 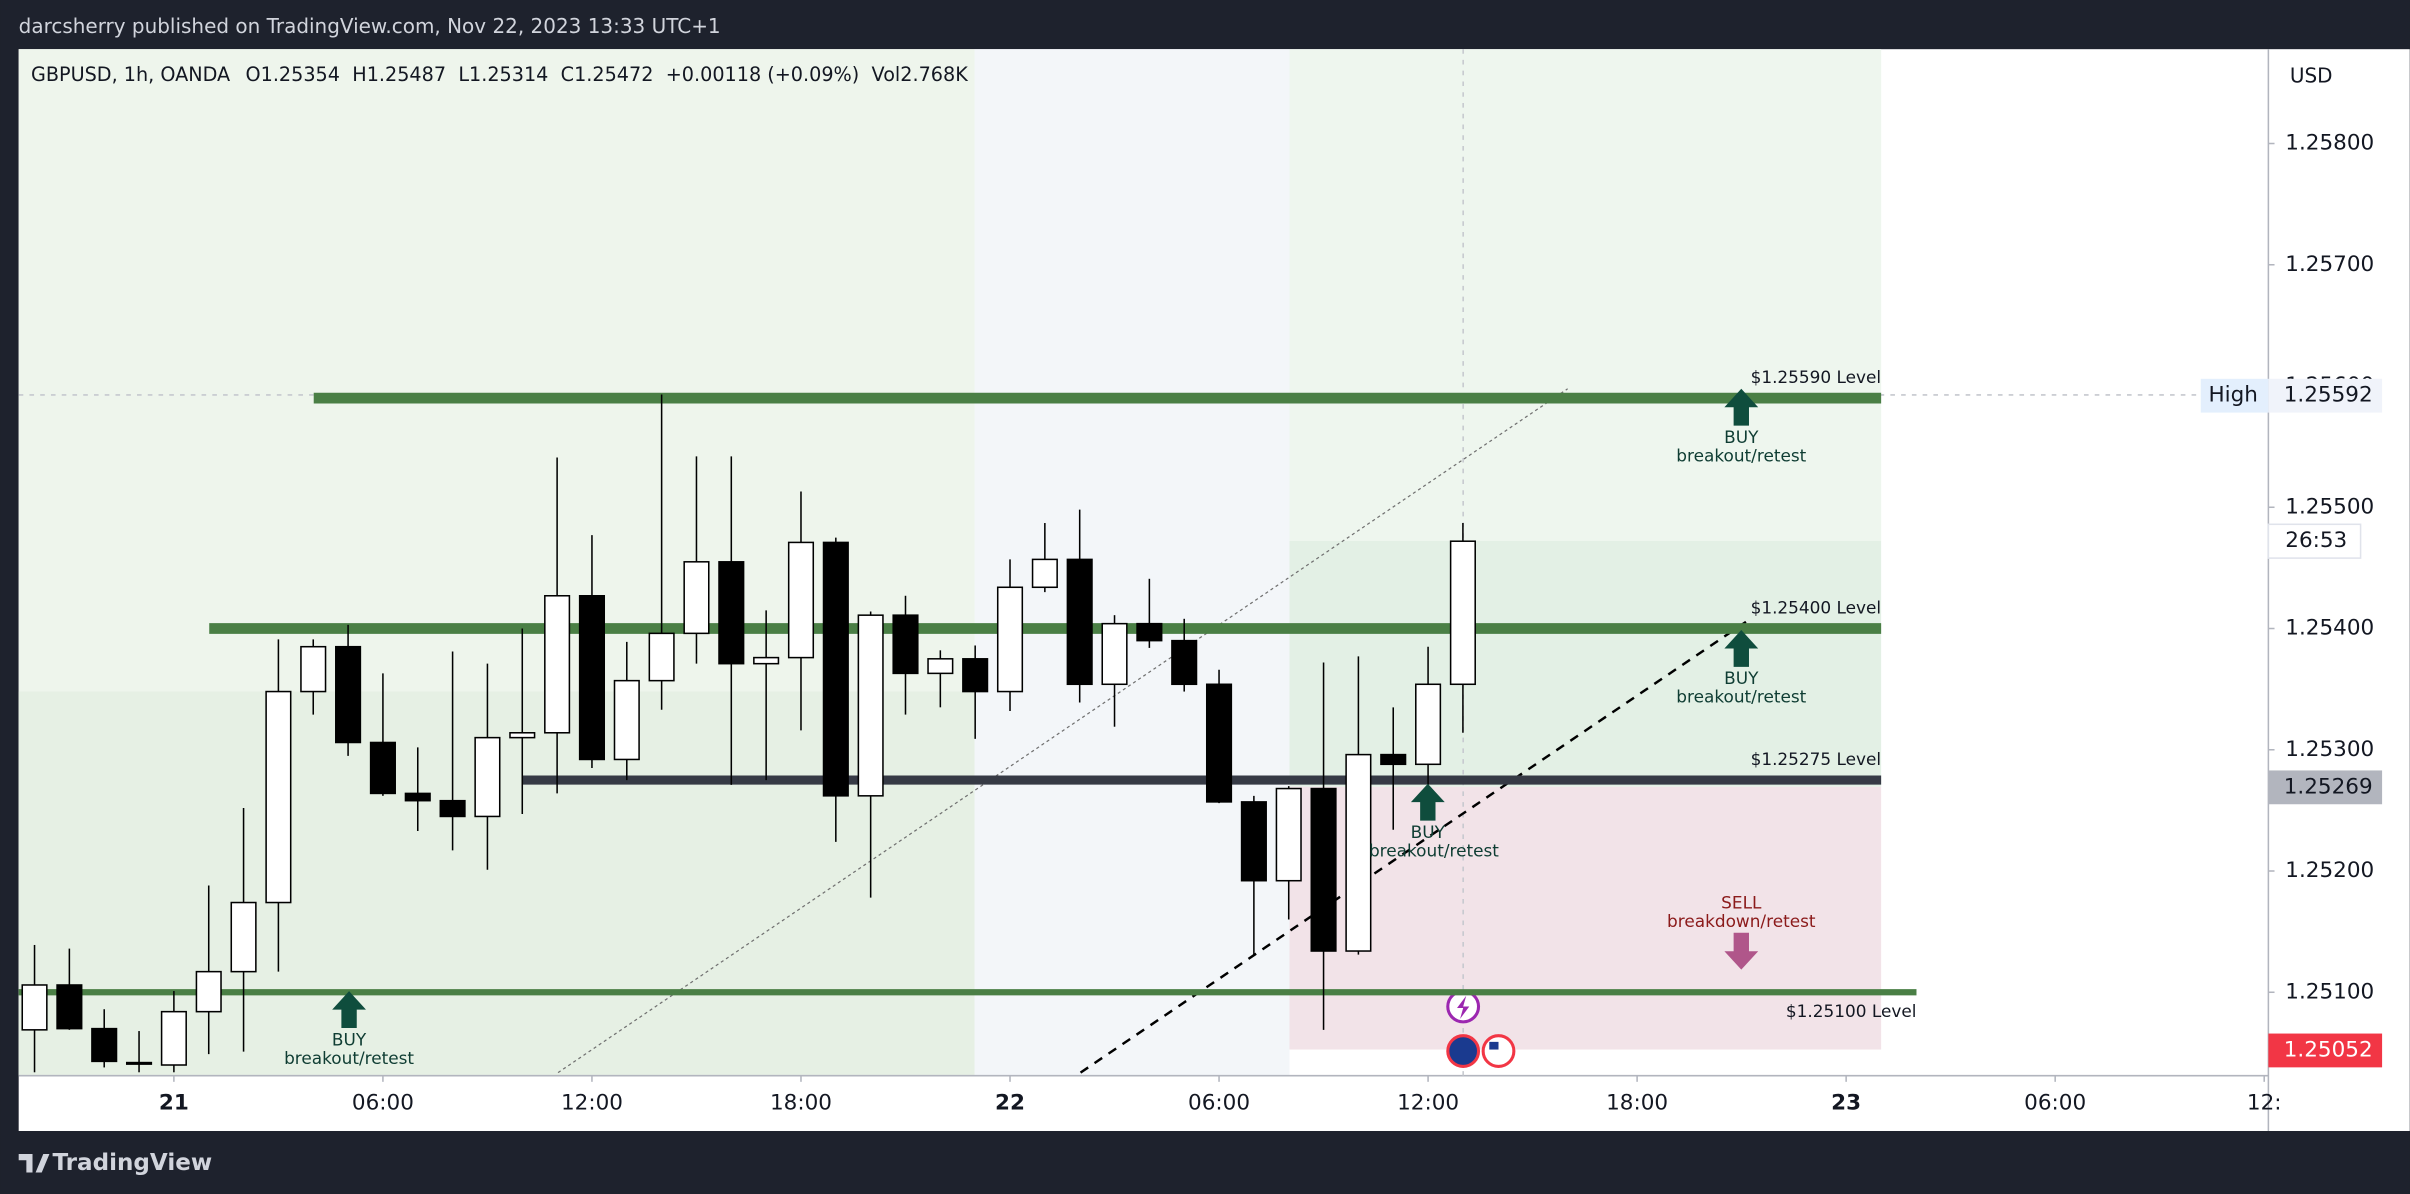 I want to click on level-label: $1.25275 Level, so click(x=1816, y=759).